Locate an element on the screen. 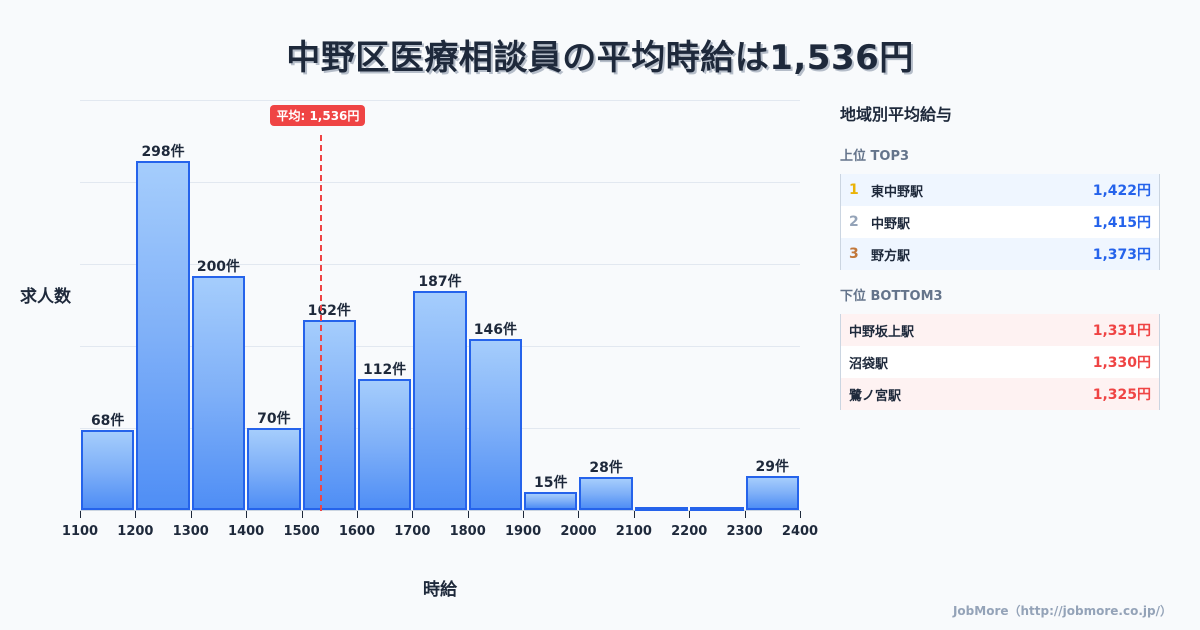  salary-value: 1,330円 is located at coordinates (1121, 363).